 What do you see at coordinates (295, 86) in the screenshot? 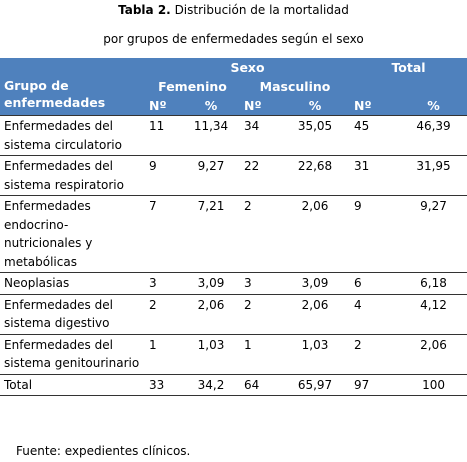
I see `masculino-header: Masculino` at bounding box center [295, 86].